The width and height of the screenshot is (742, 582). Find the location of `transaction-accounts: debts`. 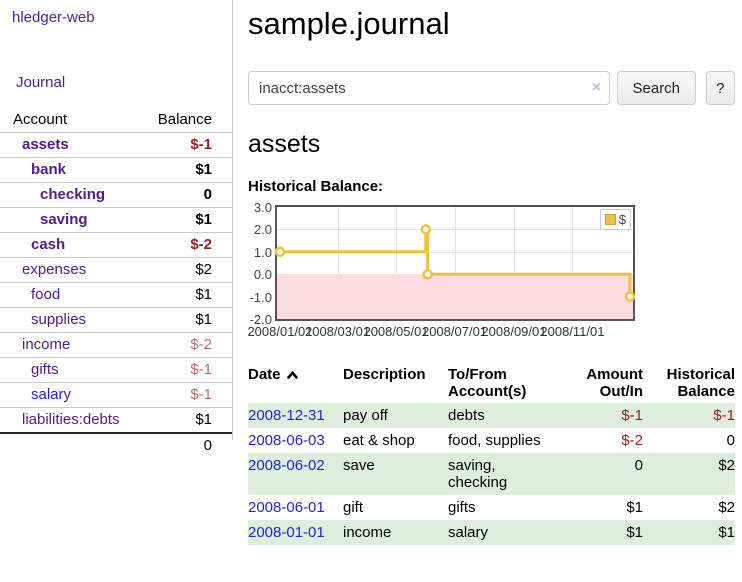

transaction-accounts: debts is located at coordinates (466, 415).